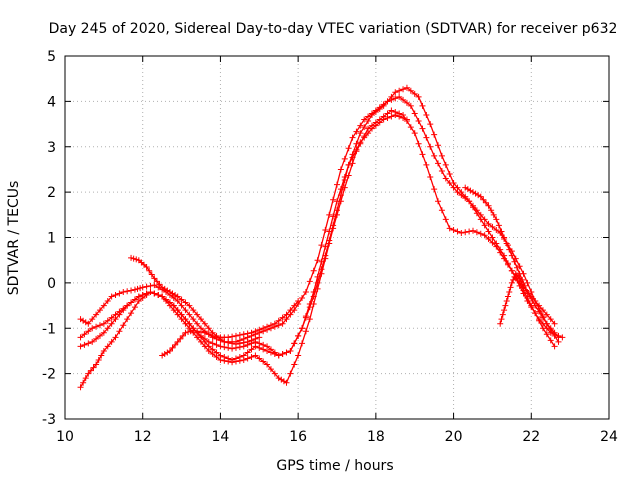 This screenshot has height=480, width=640. Describe the element at coordinates (298, 437) in the screenshot. I see `x-tick-label: 16` at that location.